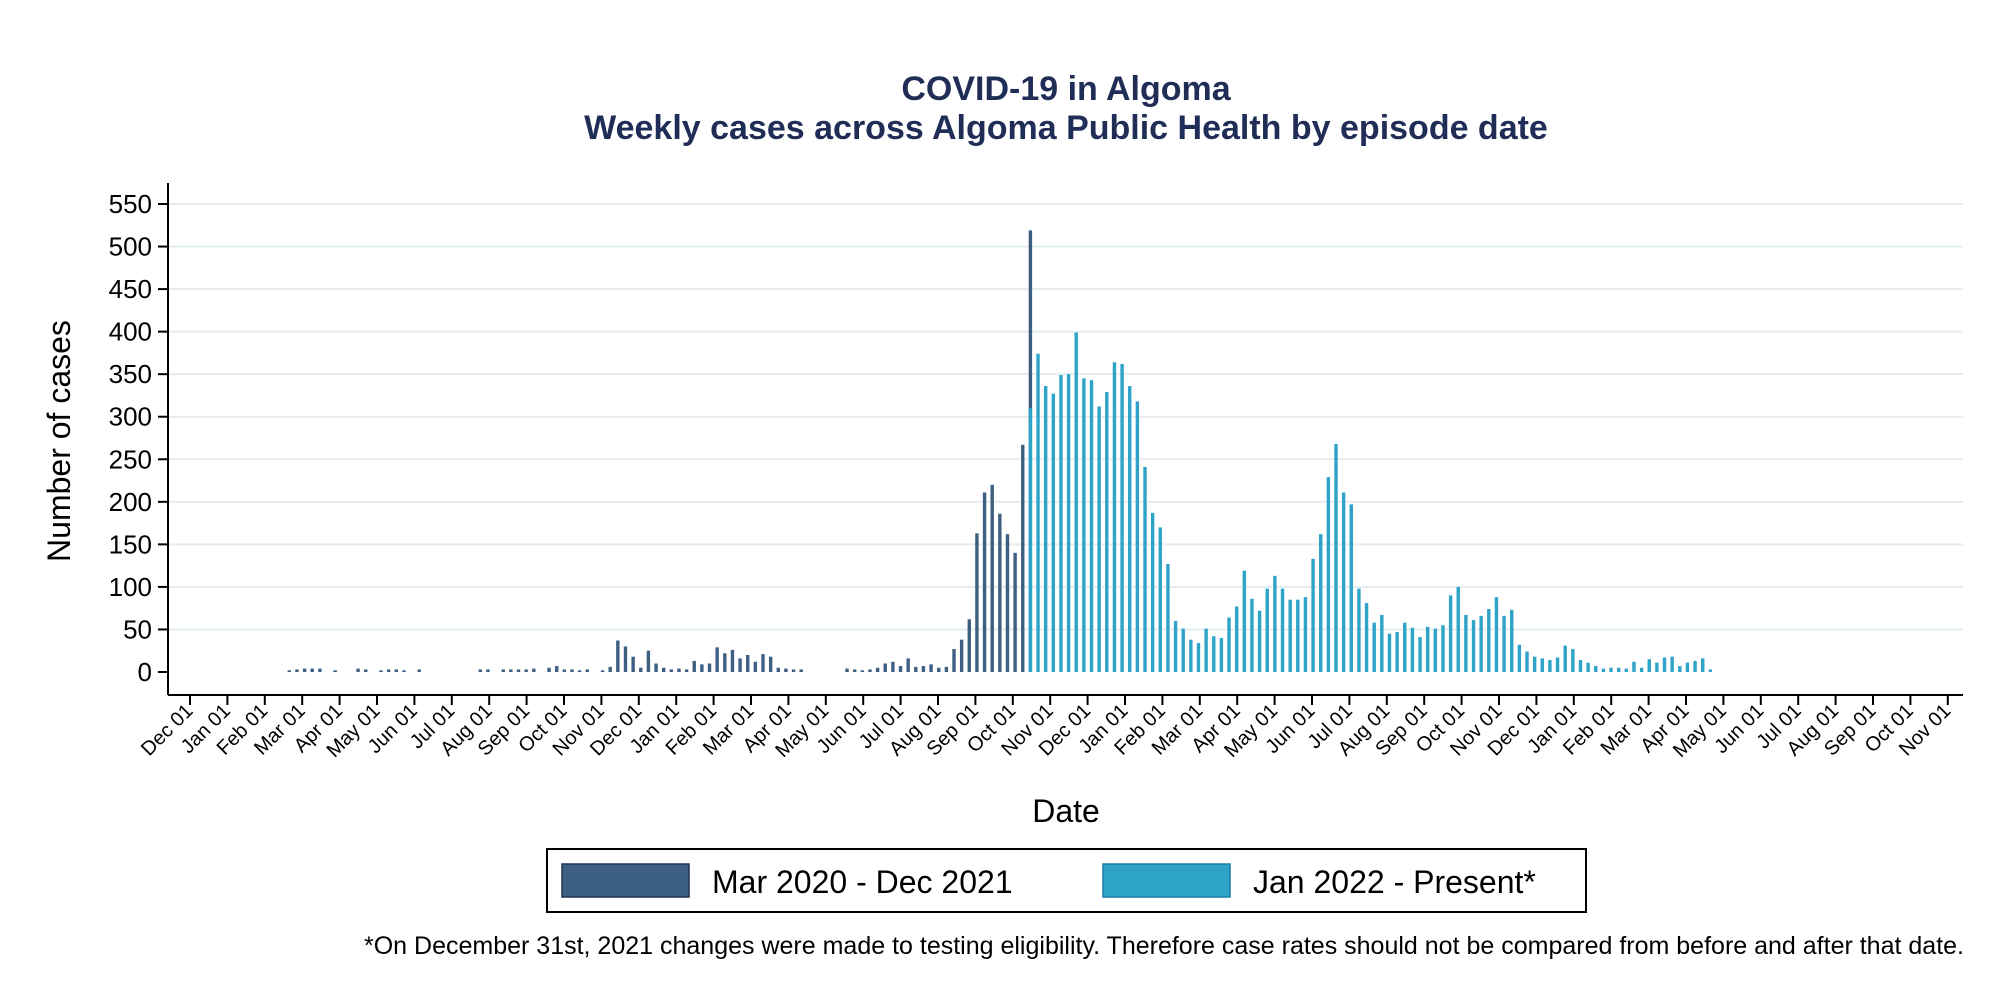 This screenshot has width=2000, height=1000. What do you see at coordinates (130, 417) in the screenshot?
I see `y-tick-label: 300` at bounding box center [130, 417].